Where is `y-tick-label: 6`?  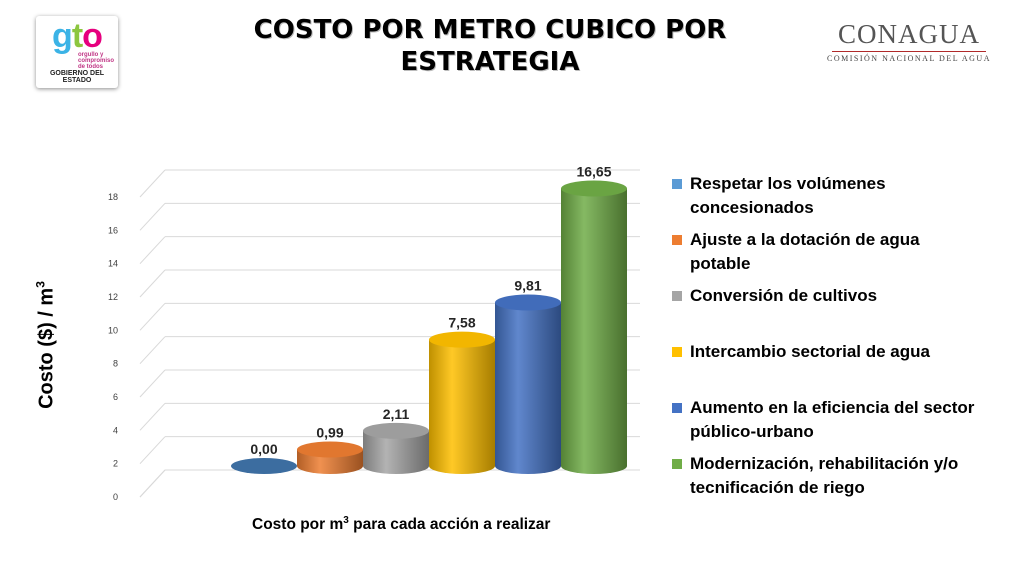 y-tick-label: 6 is located at coordinates (115, 397).